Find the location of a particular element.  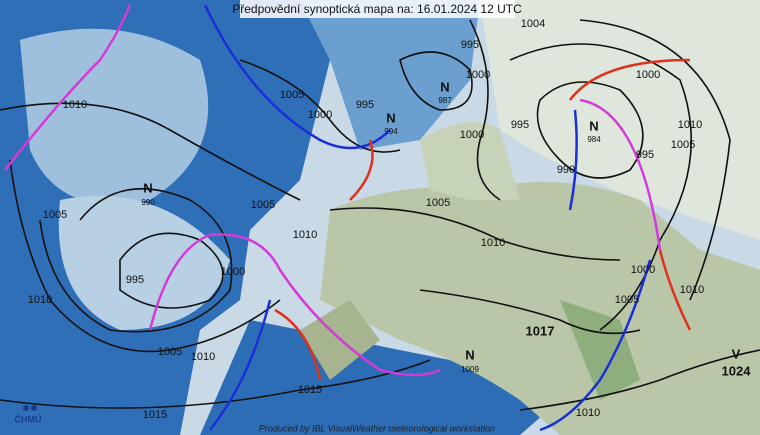

logo: ČHMÚ is located at coordinates (28, 414).